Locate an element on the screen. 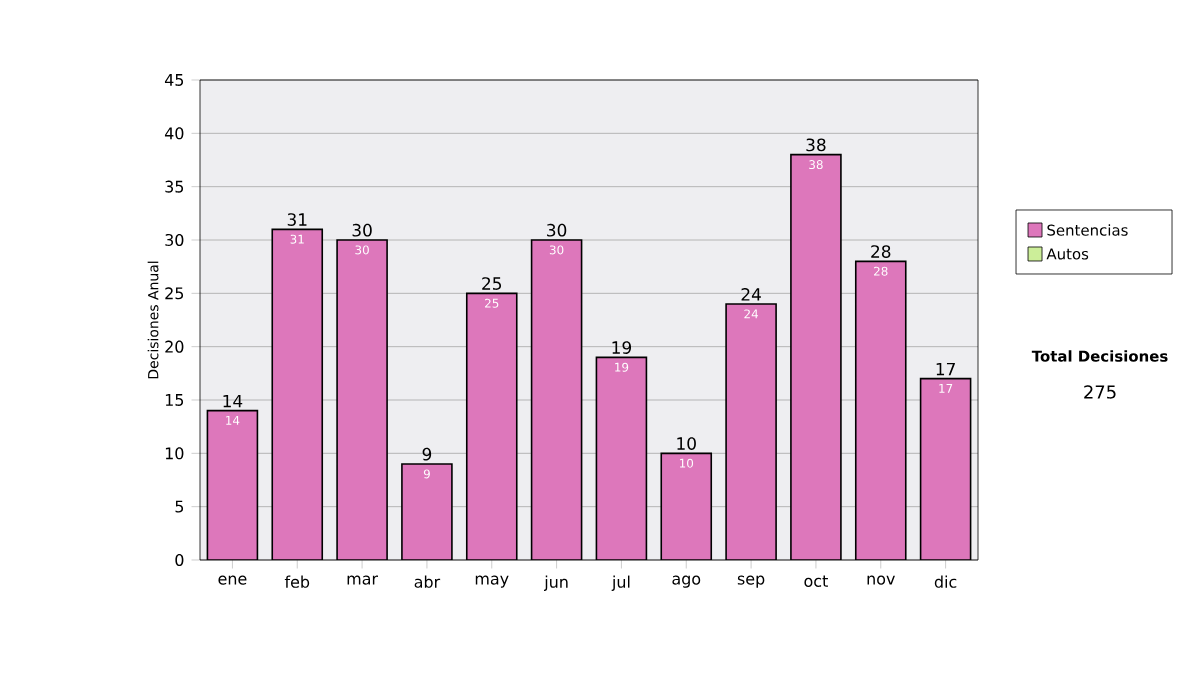  annotation: 9 is located at coordinates (427, 454).